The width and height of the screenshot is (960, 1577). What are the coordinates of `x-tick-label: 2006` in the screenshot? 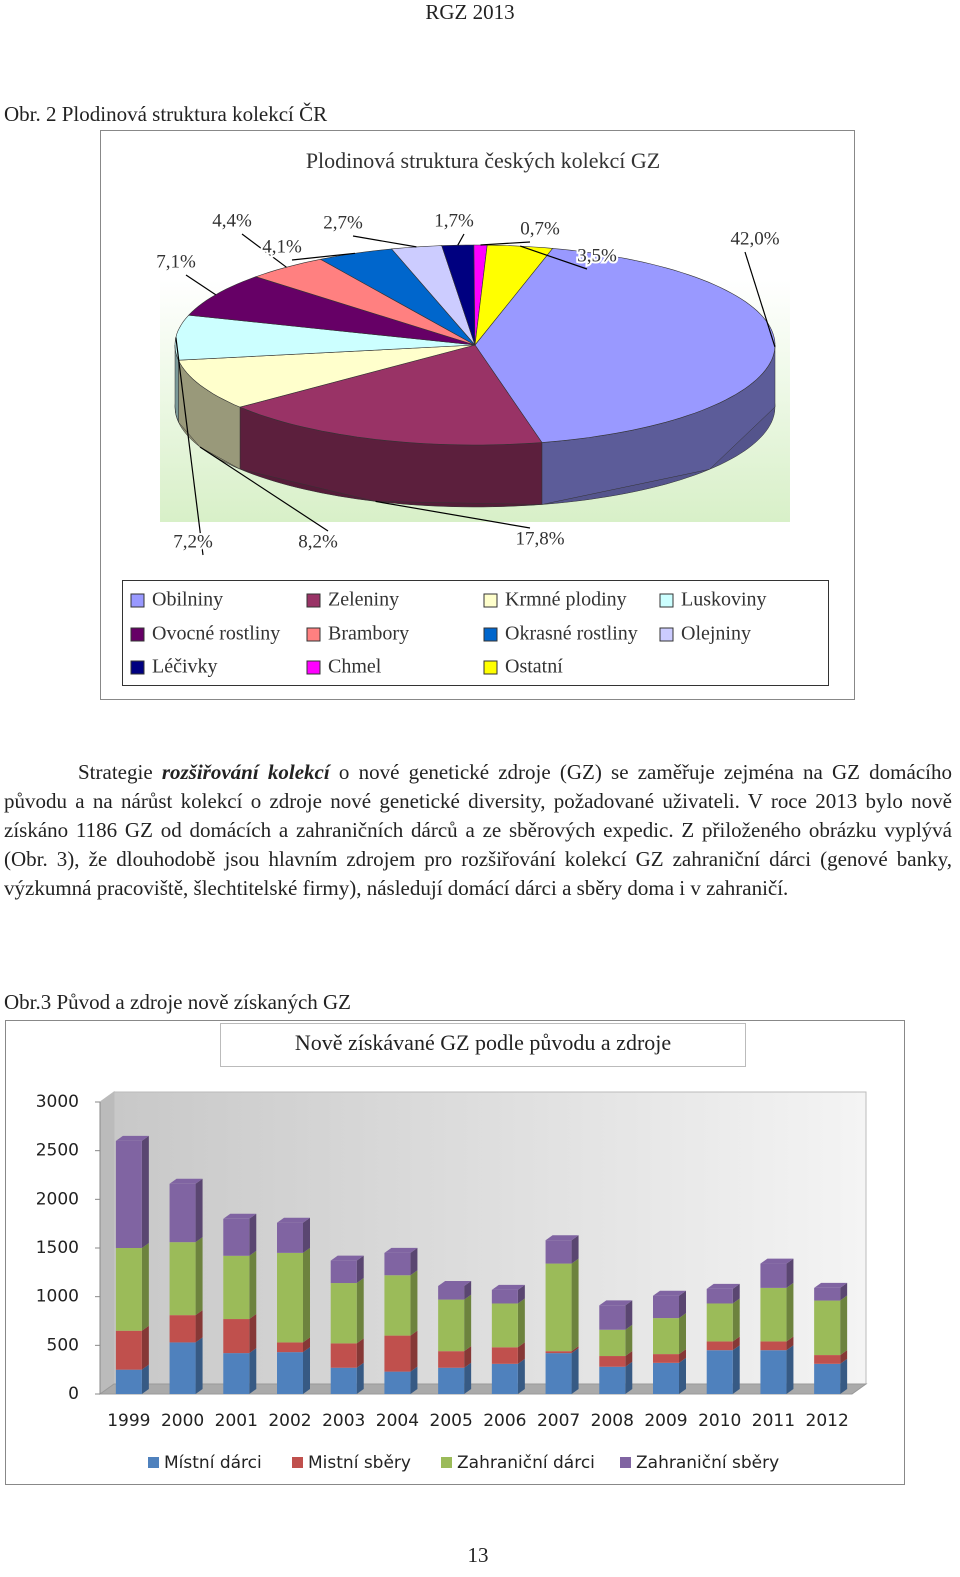 It's located at (504, 1421).